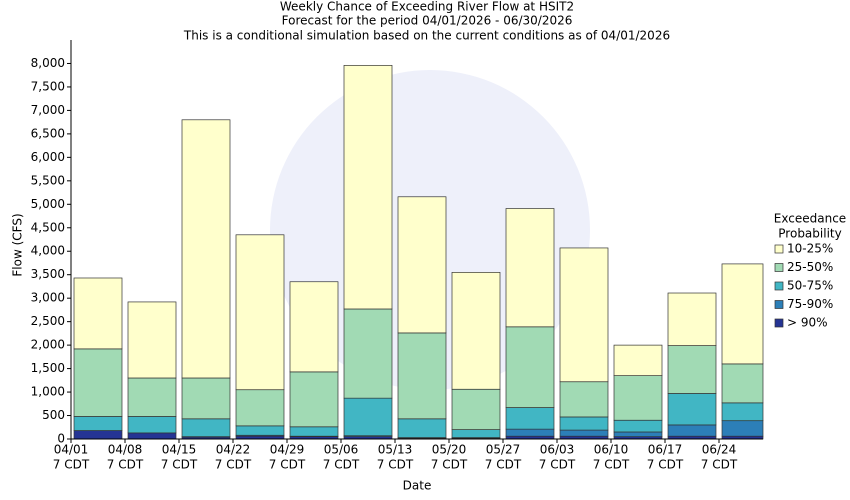 The image size is (850, 500). I want to click on y-tick-label: 3,000, so click(48, 298).